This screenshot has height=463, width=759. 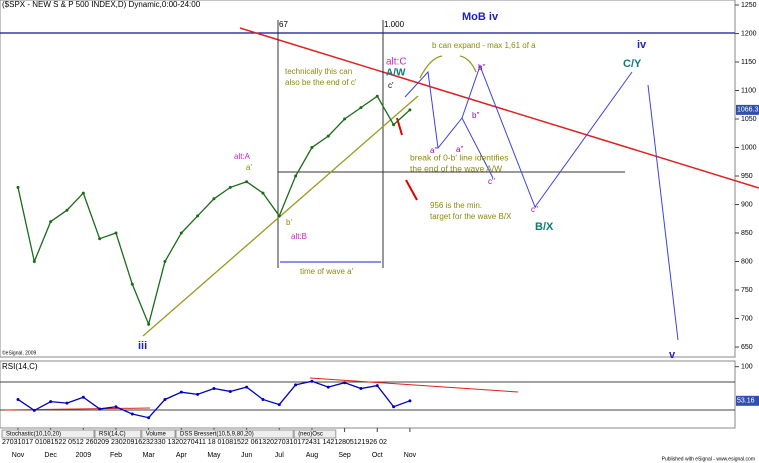 I want to click on y-tick-label: 1150, so click(x=748, y=62).